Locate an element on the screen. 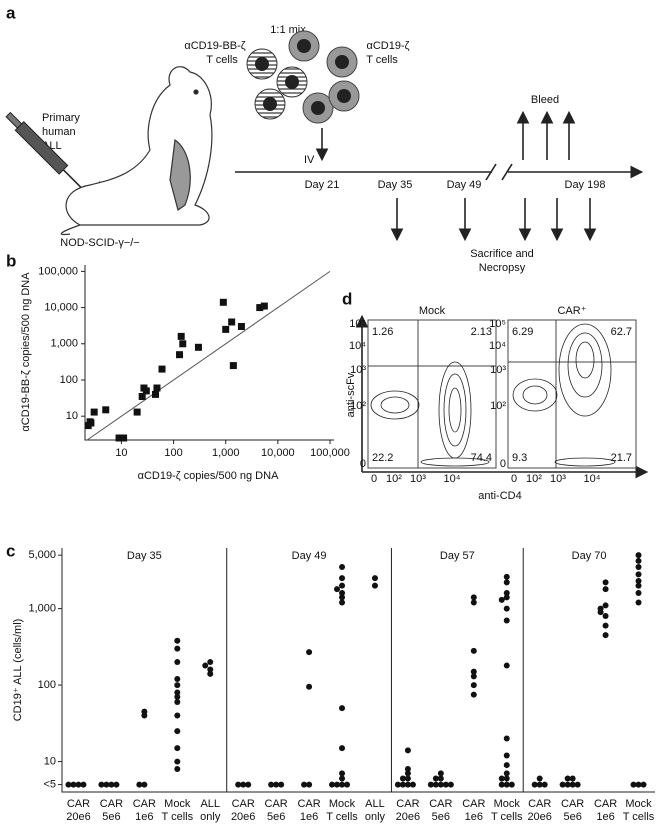 The height and width of the screenshot is (827, 667). category-label: 20e6 is located at coordinates (539, 817).